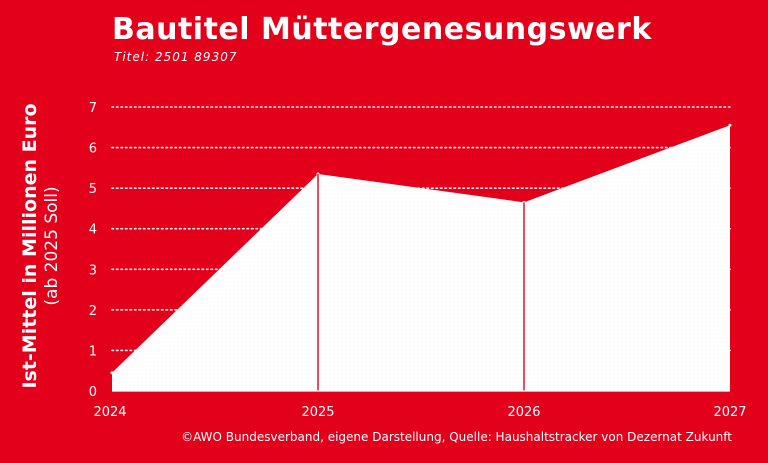 The image size is (768, 463). I want to click on data-point-2027, so click(730, 125).